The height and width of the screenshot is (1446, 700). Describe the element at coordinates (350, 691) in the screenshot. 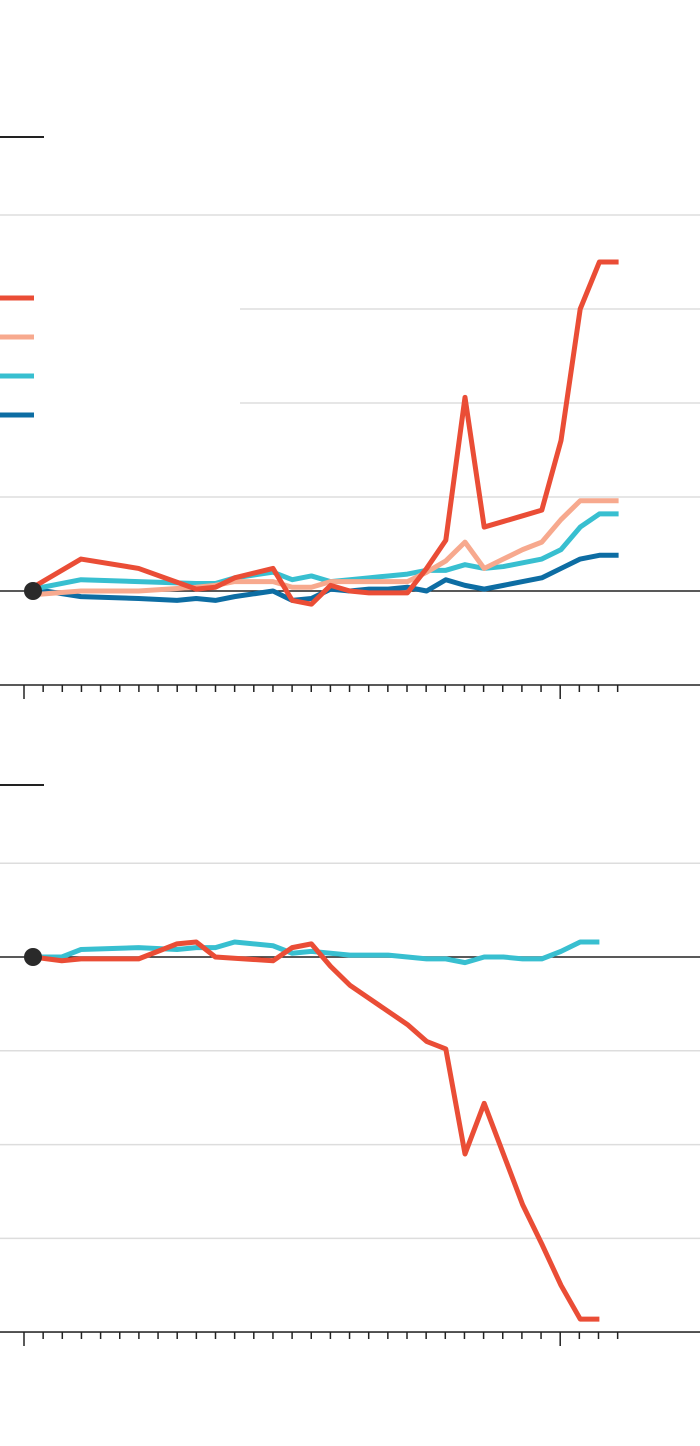

I see `chart-1-x-axis` at that location.